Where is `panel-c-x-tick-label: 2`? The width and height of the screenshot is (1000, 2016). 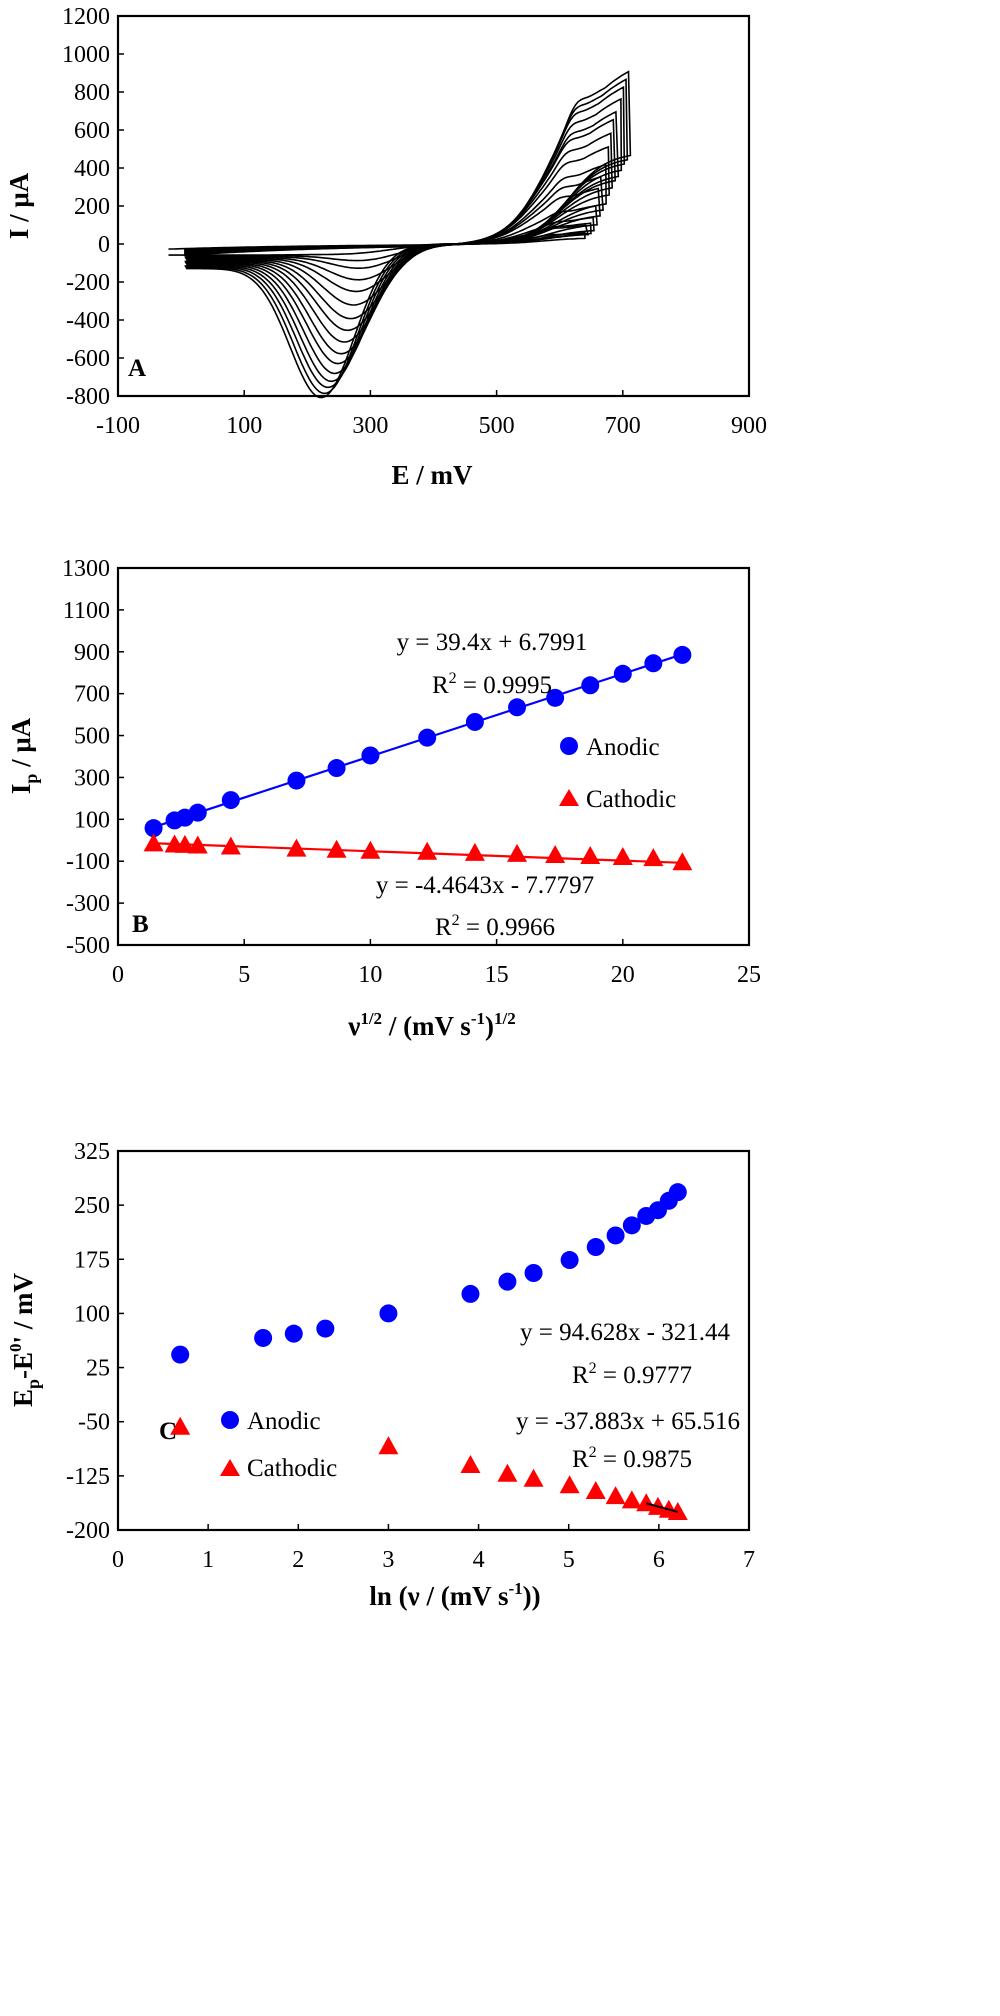 panel-c-x-tick-label: 2 is located at coordinates (298, 1560).